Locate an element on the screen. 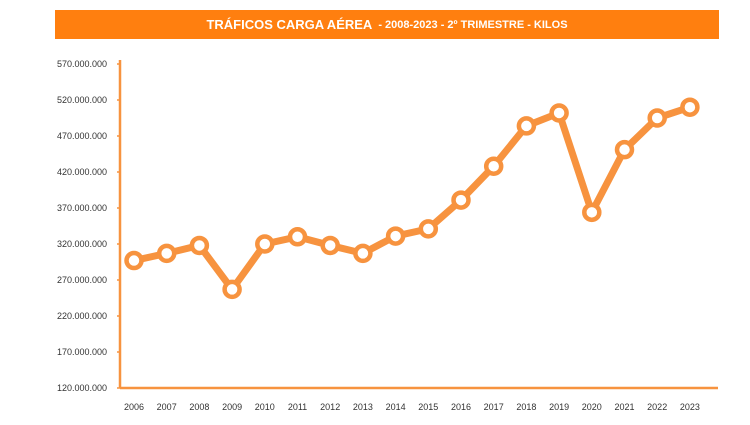 The height and width of the screenshot is (425, 750). x-tick-label: 2011 is located at coordinates (297, 407).